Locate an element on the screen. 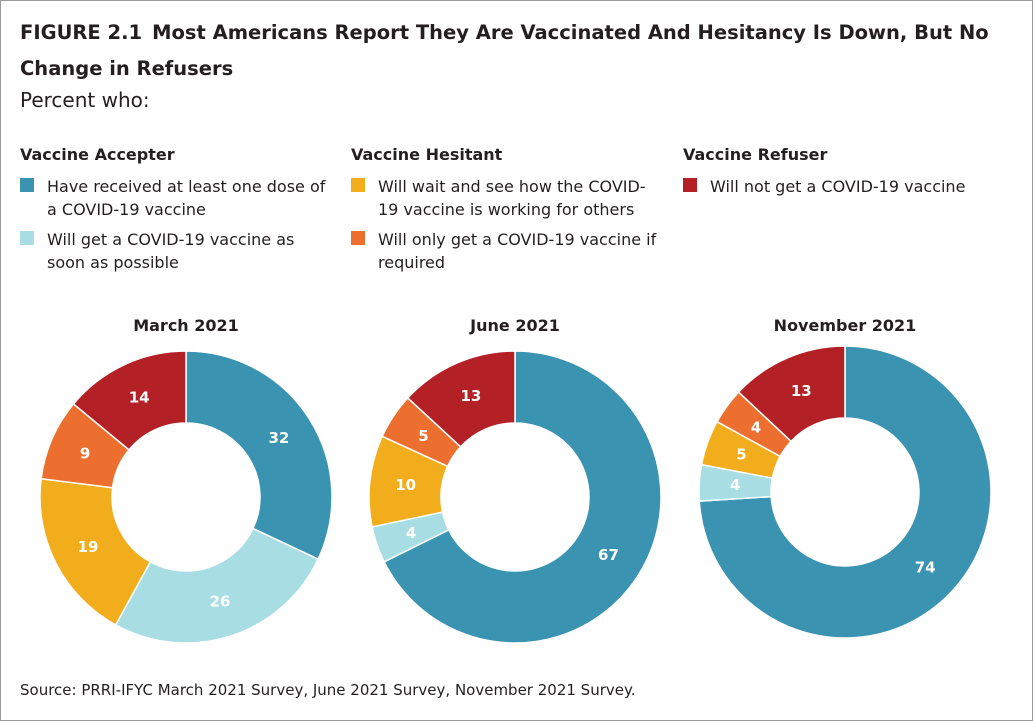 The width and height of the screenshot is (1033, 721). data-label-june-2021-2: 10 is located at coordinates (405, 485).